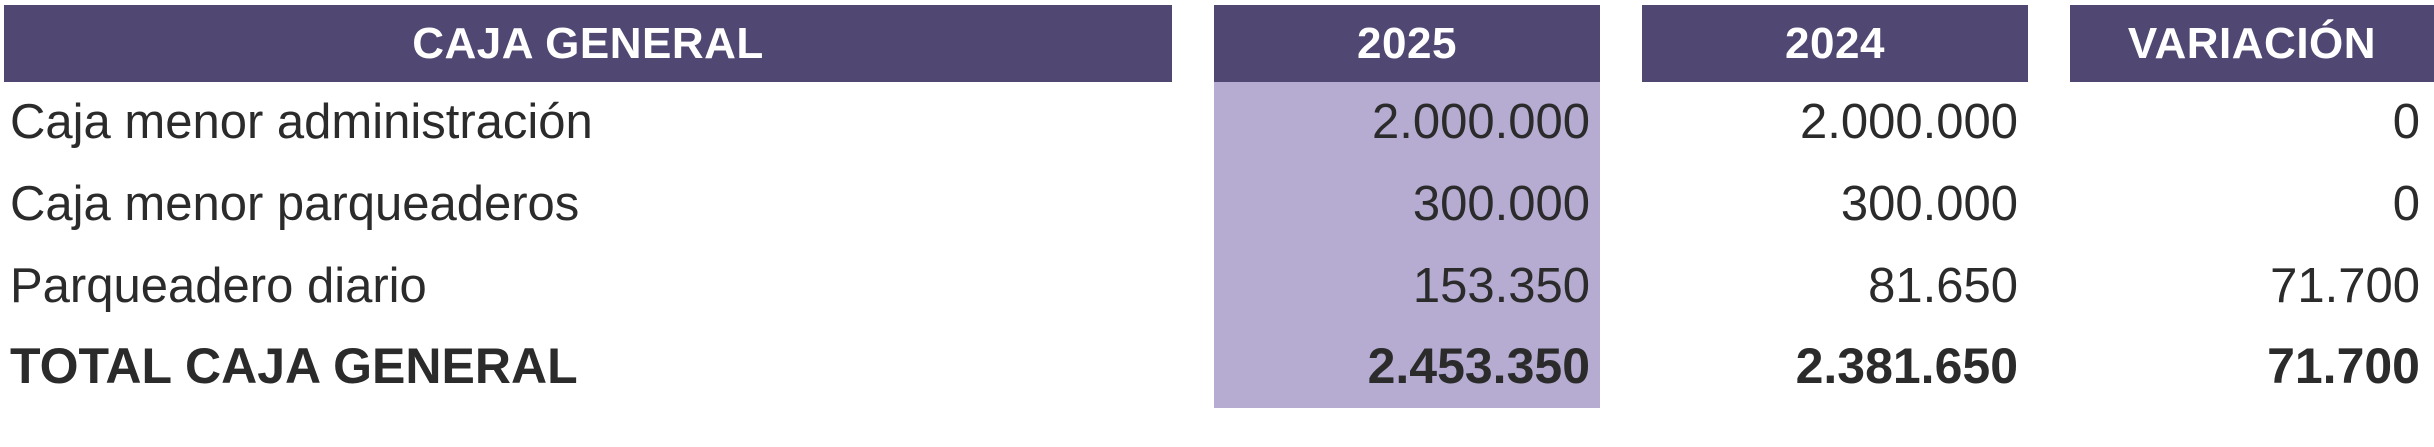  I want to click on total-value-variacion: 71.700, so click(2343, 366).